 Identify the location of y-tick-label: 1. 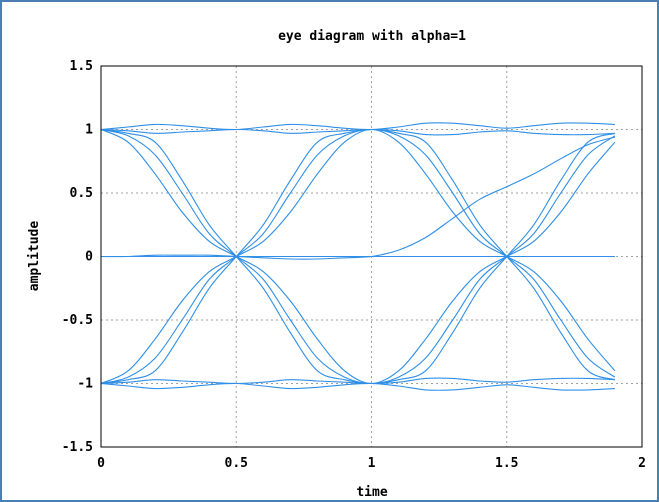
(89, 130).